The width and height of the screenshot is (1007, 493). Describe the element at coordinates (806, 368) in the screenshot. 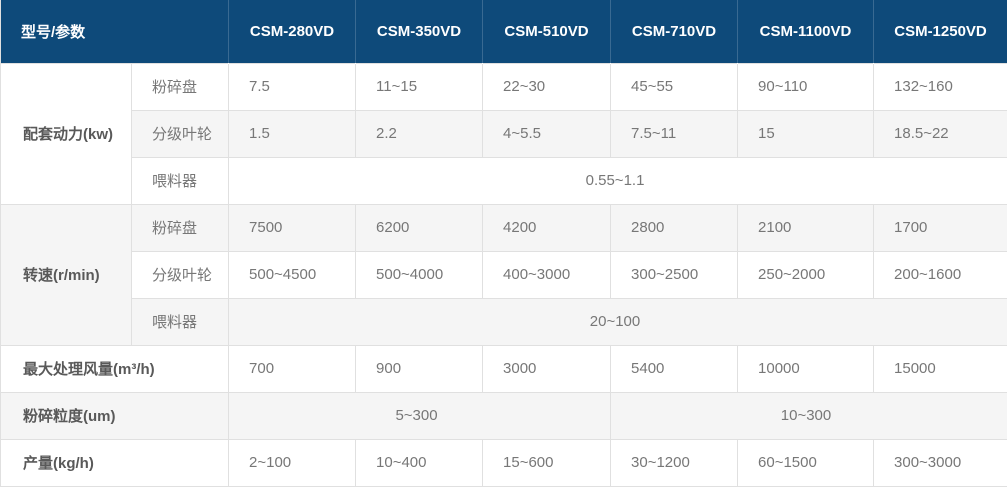

I see `value-cell: 10000` at that location.